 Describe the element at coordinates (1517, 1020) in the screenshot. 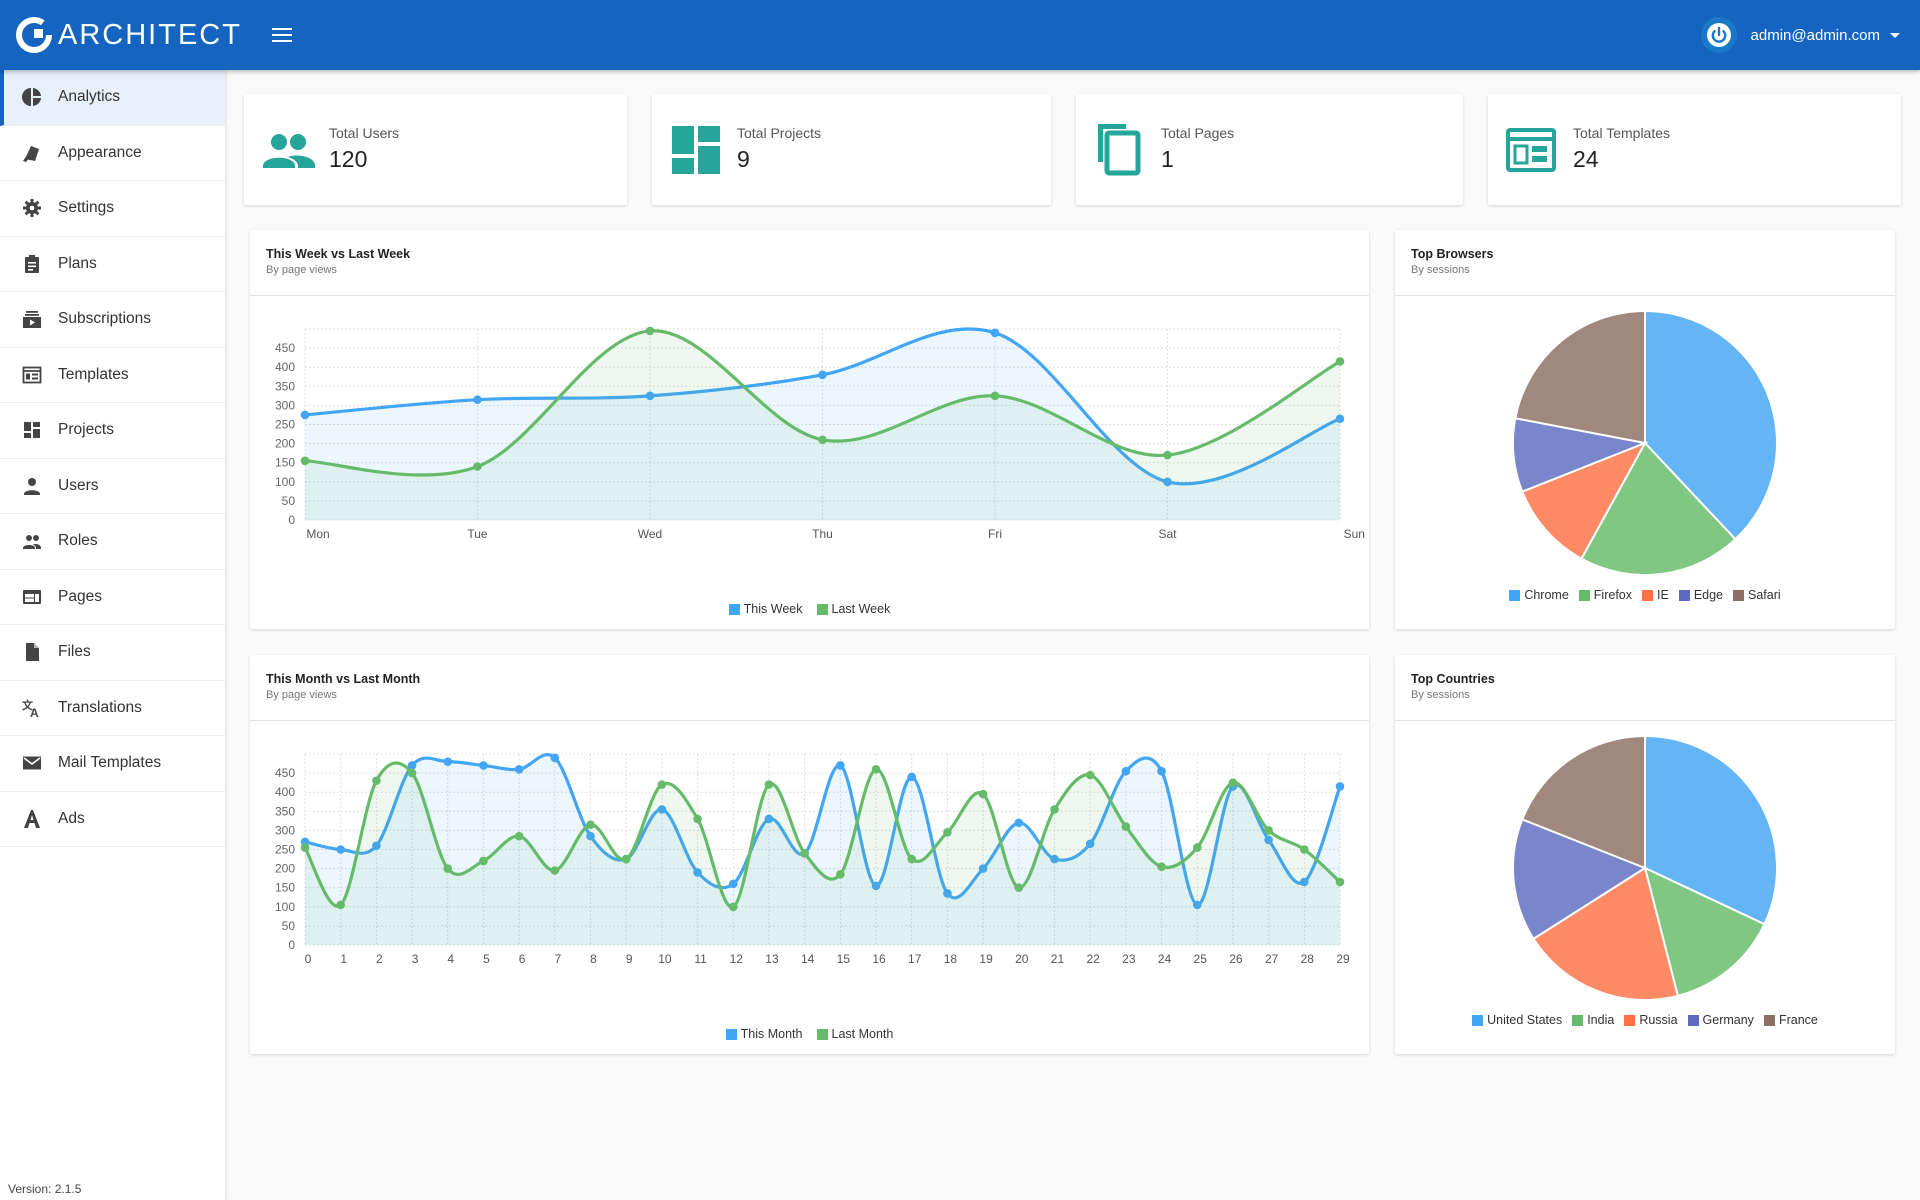

I see `legend-item: United States` at that location.